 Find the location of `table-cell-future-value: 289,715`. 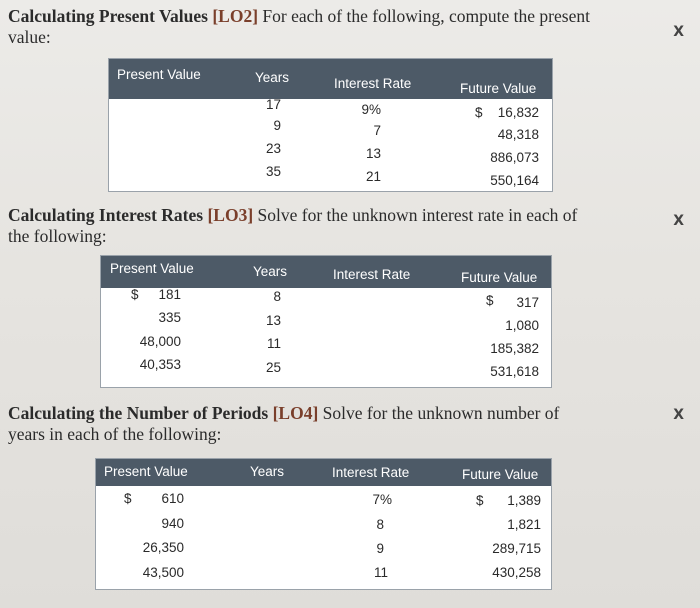

table-cell-future-value: 289,715 is located at coordinates (516, 548).